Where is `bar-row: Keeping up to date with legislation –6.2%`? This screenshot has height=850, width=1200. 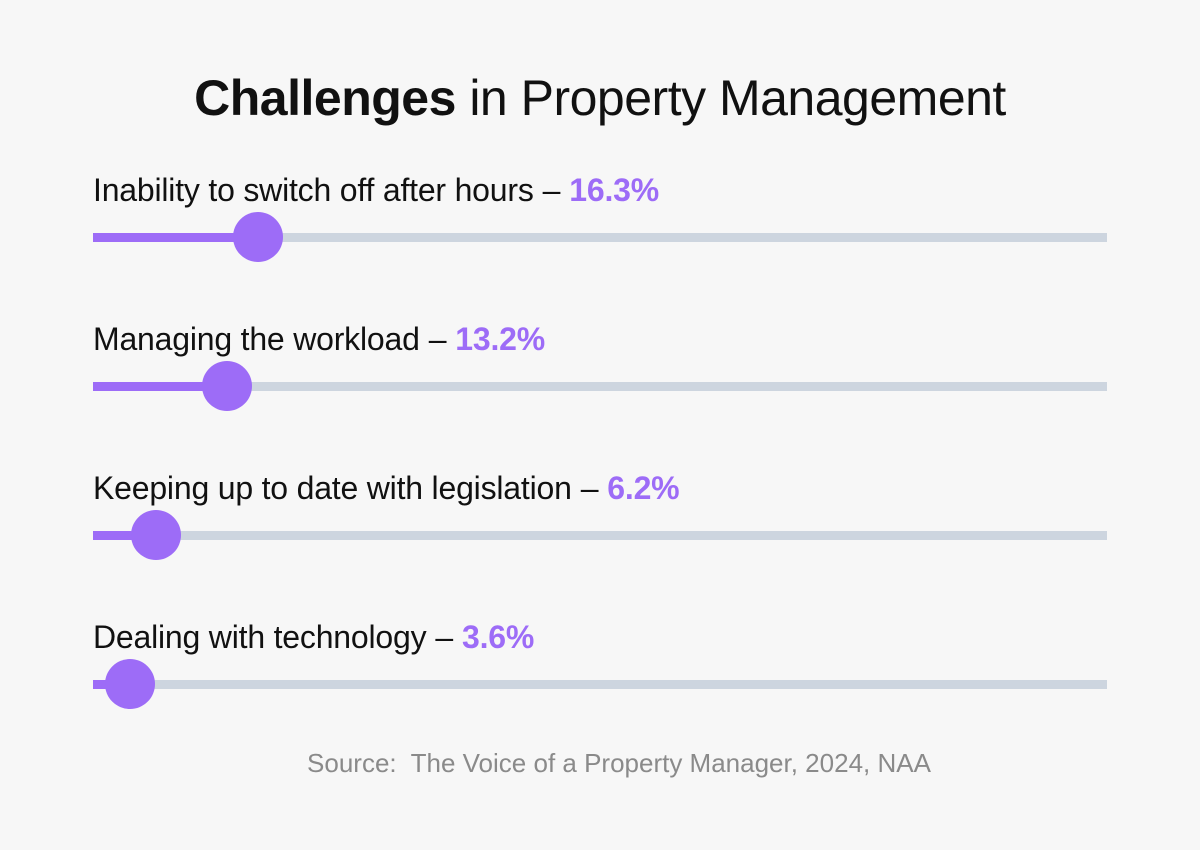
bar-row: Keeping up to date with legislation –6.2% is located at coordinates (600, 523).